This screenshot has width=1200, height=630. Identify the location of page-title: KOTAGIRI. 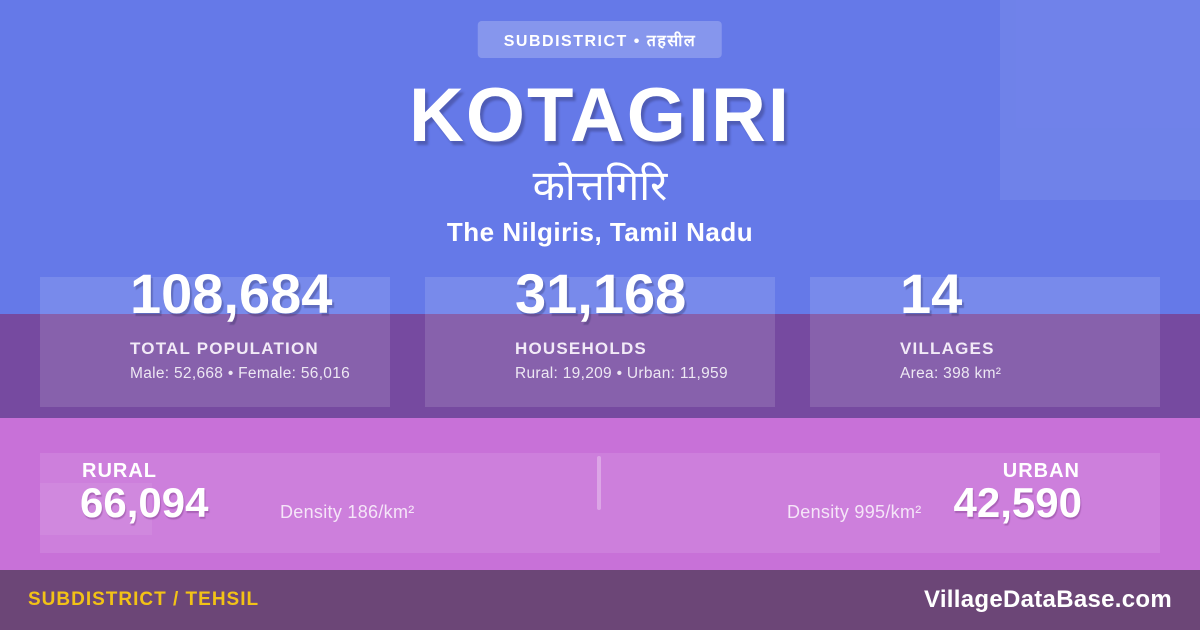
(600, 115).